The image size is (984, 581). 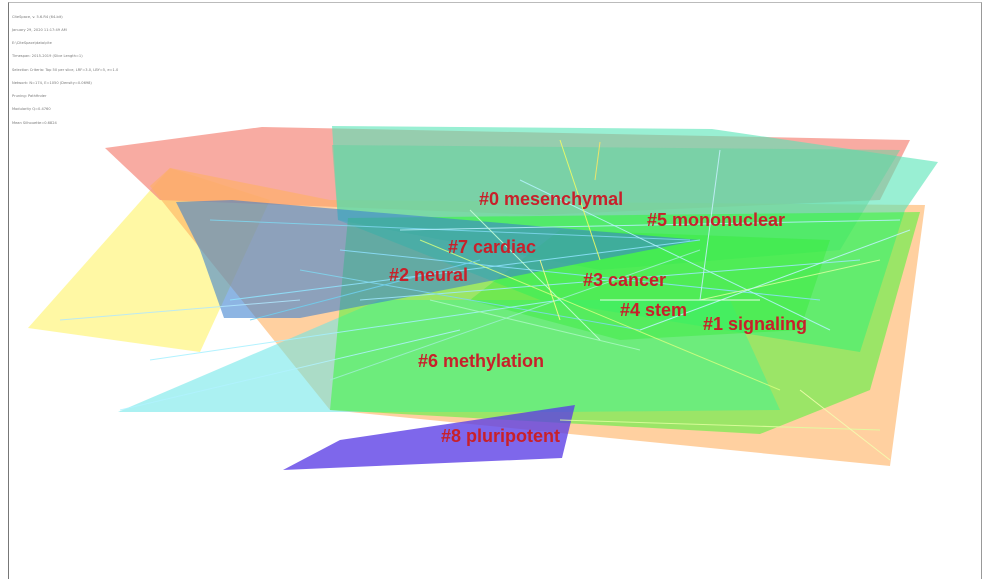 What do you see at coordinates (32, 43) in the screenshot?
I see `info-line: E:\CiteSpace\data\cite` at bounding box center [32, 43].